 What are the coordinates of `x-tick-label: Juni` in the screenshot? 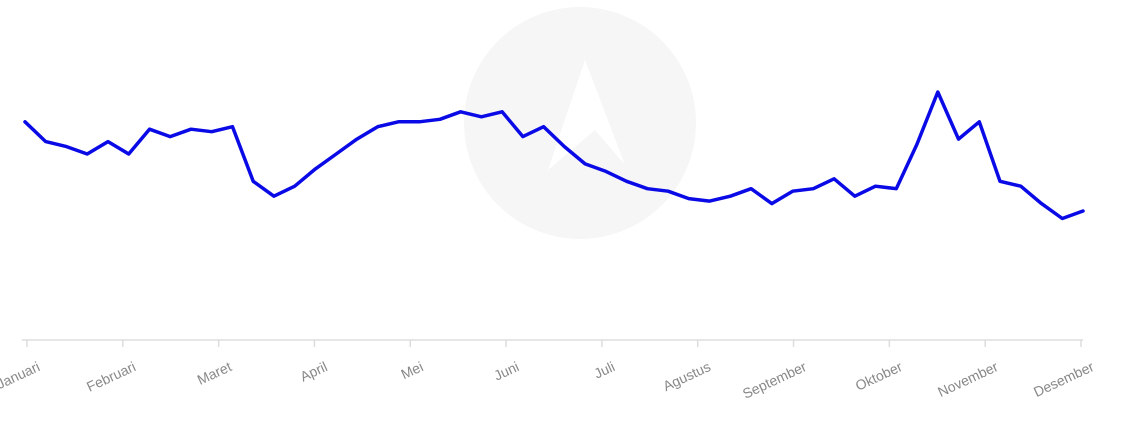 It's located at (506, 370).